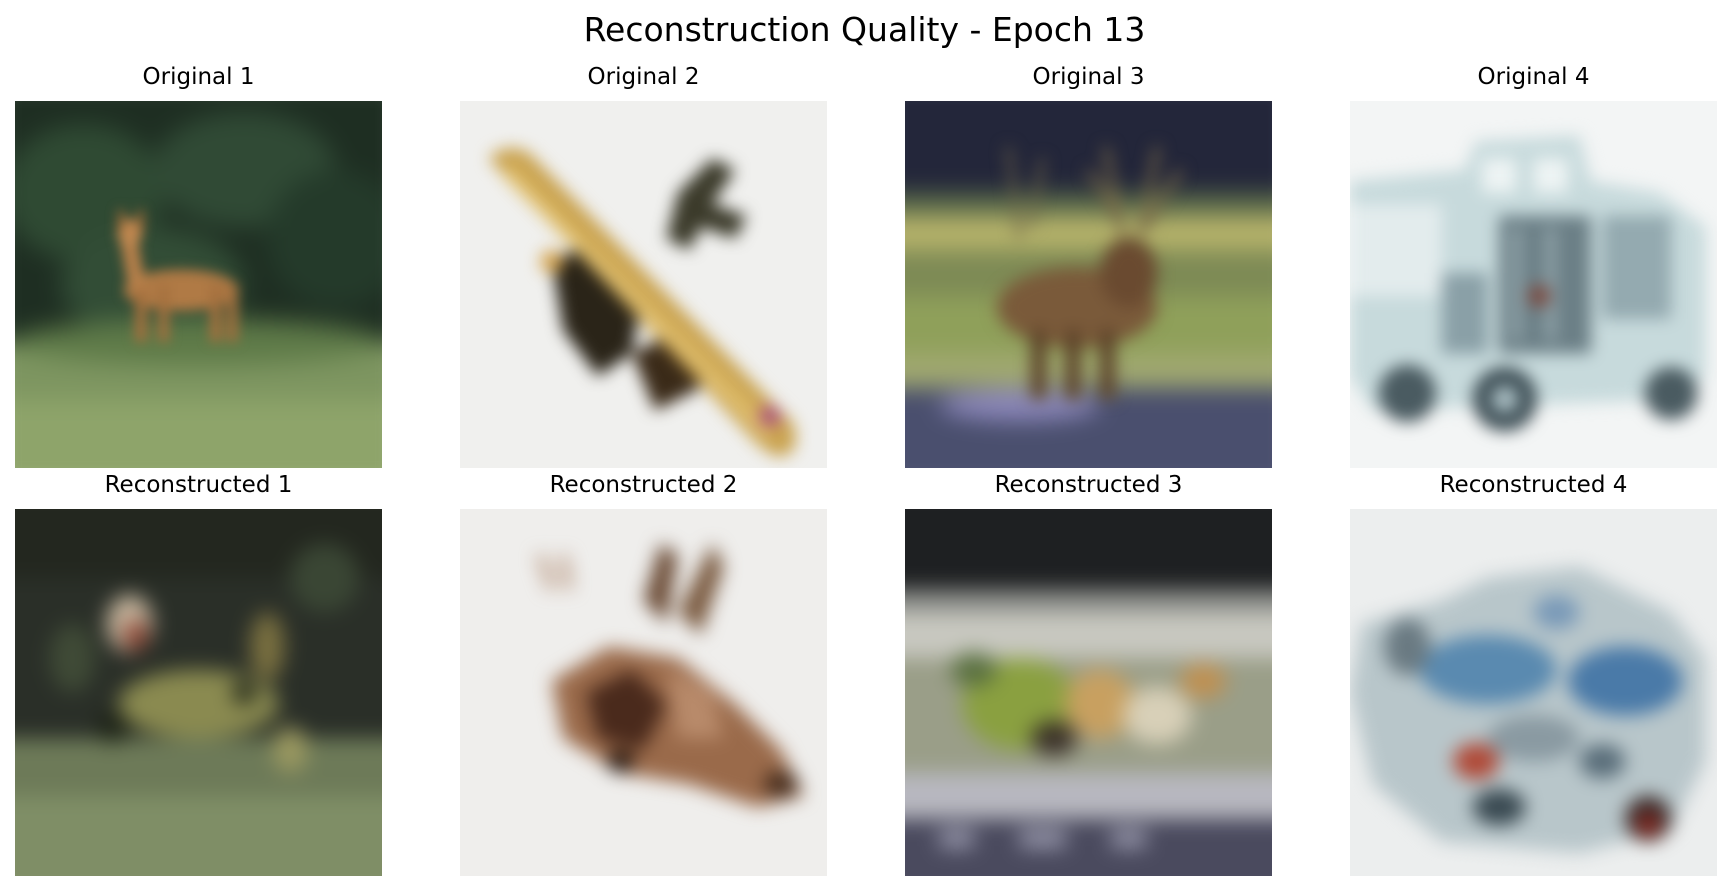 This screenshot has width=1729, height=889. I want to click on panel-reconstructed-1: Reconstructed 1, so click(198, 673).